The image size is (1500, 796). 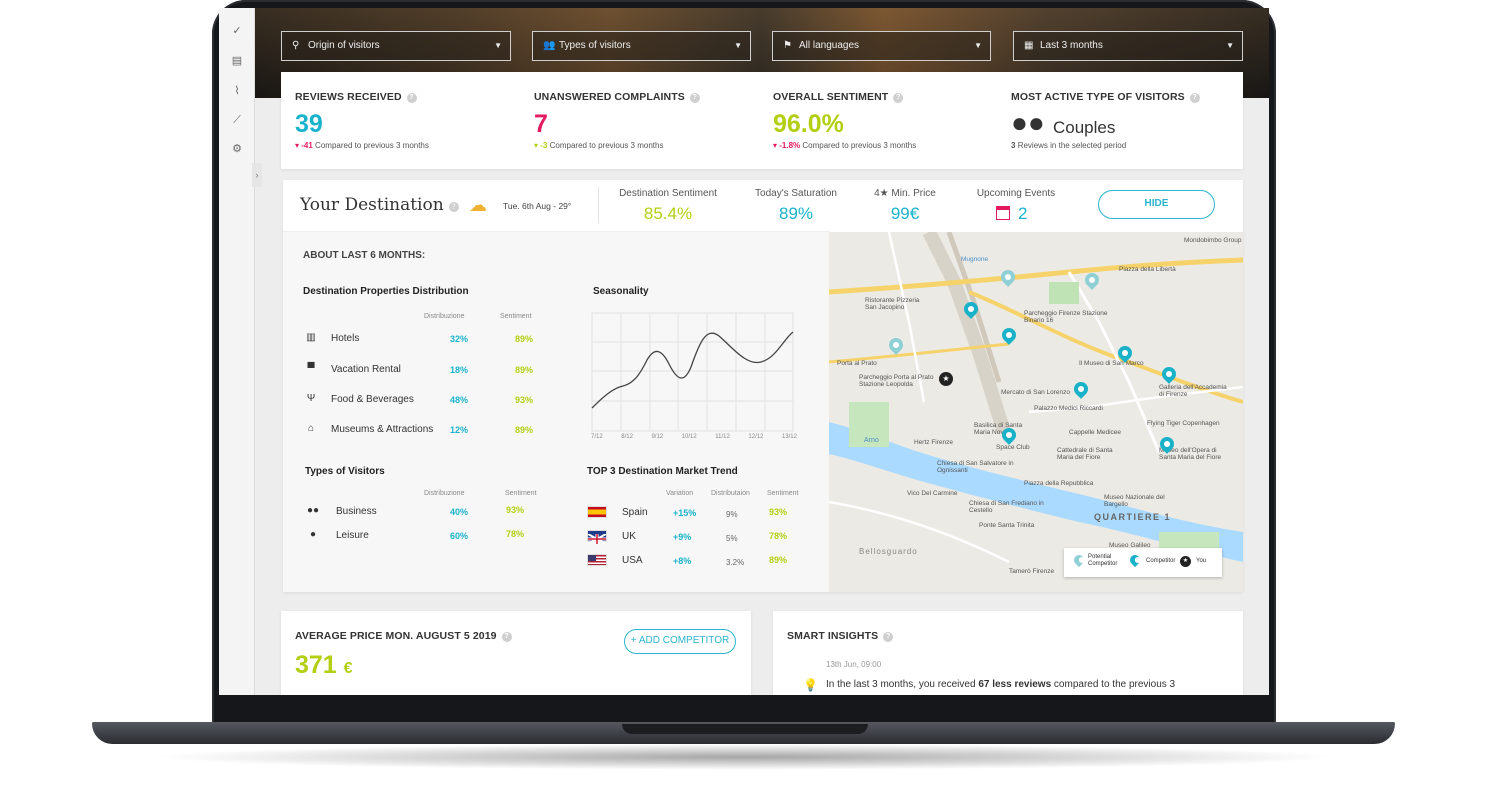 I want to click on seasonality-ticks: 7/12 8/12 9/12 10/12 11/12 12/12 13/12, so click(x=694, y=437).